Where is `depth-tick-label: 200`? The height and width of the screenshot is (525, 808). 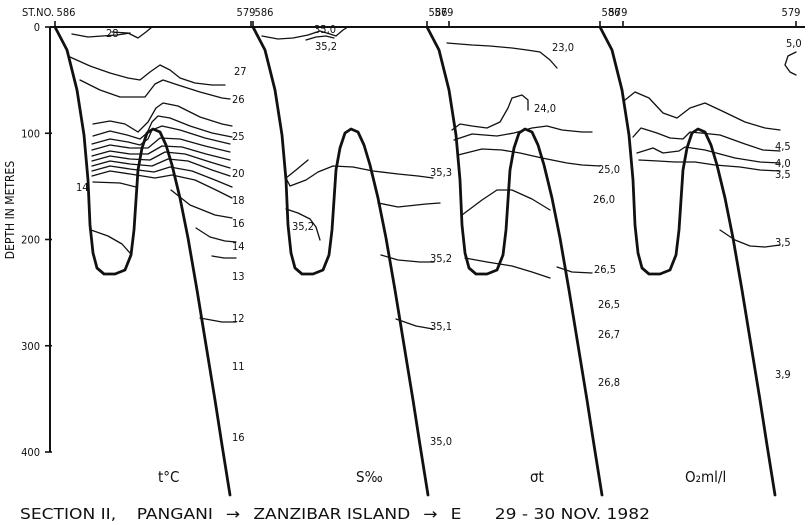
depth-tick-label: 200 is located at coordinates (30, 240).